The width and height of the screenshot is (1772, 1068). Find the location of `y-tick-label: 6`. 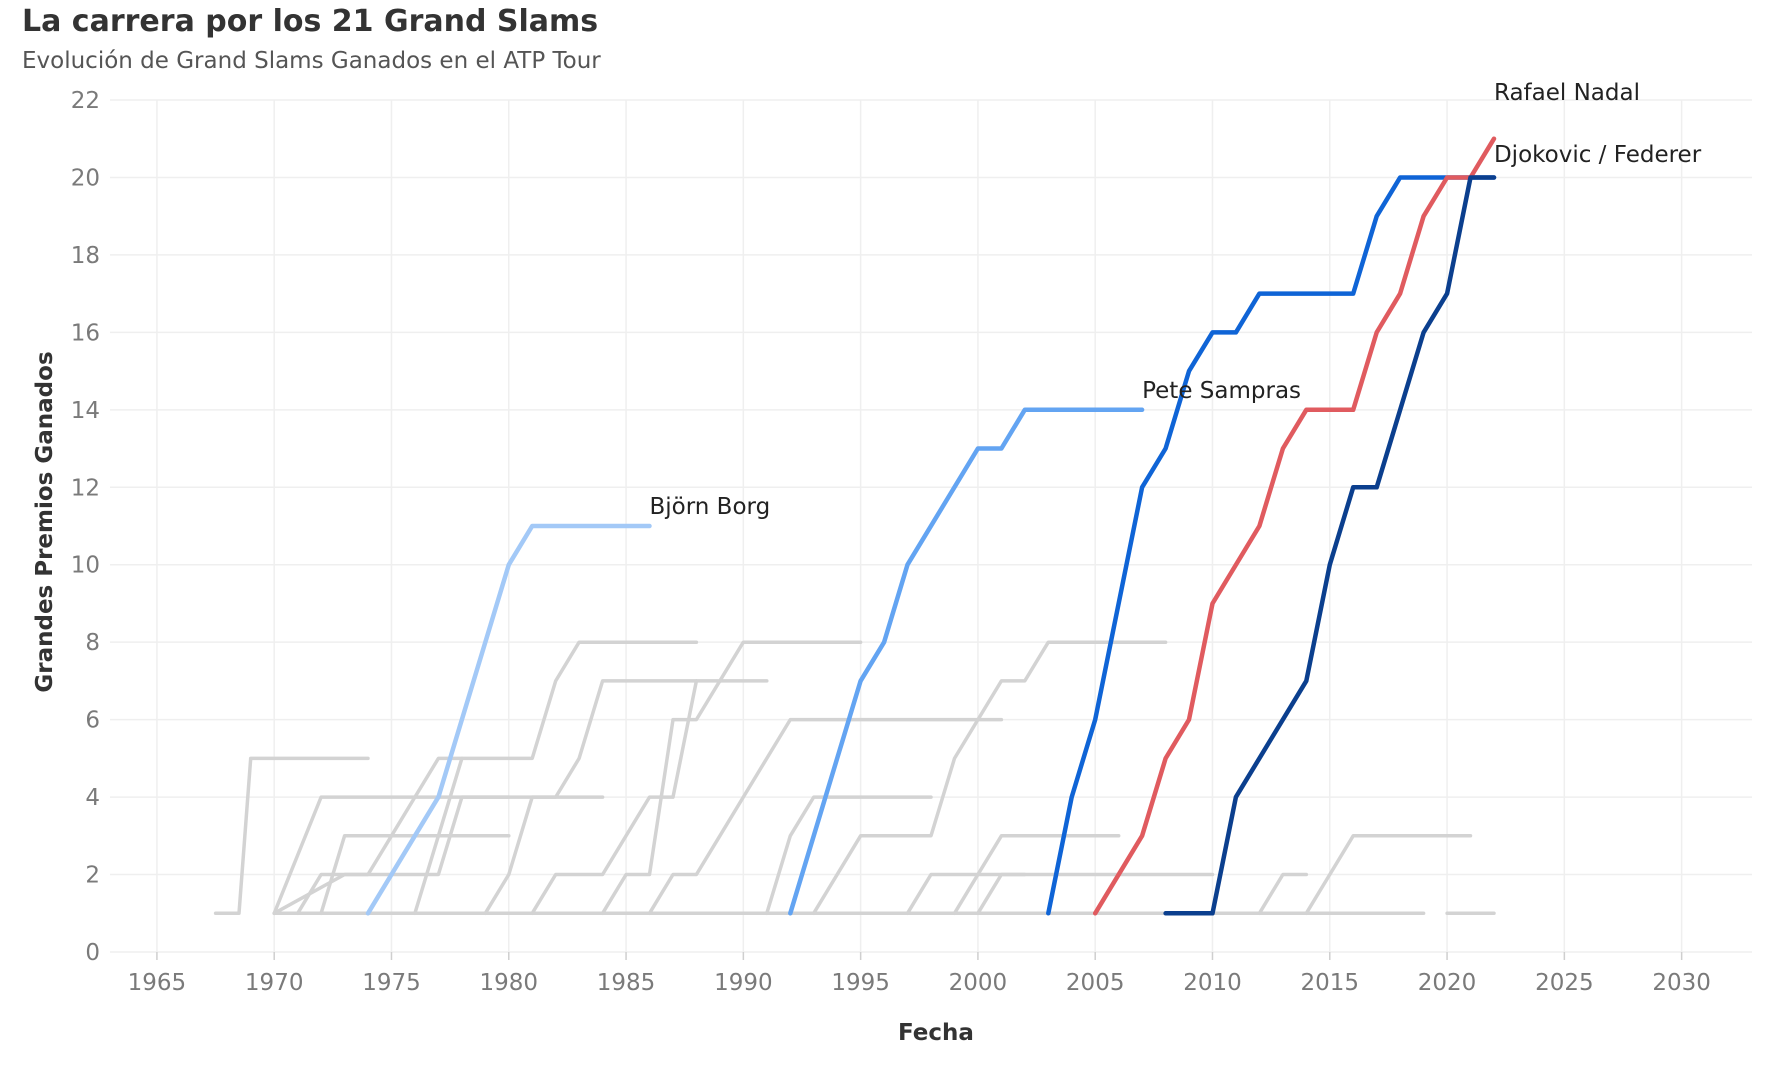

y-tick-label: 6 is located at coordinates (92, 721).